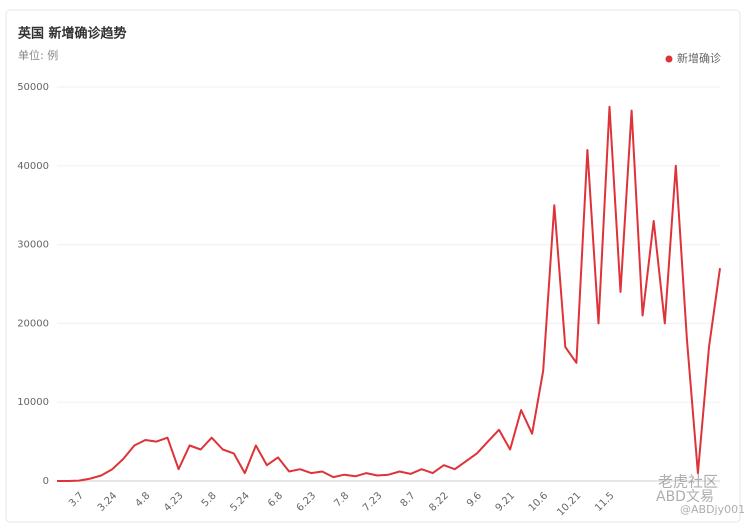 The image size is (748, 528). Describe the element at coordinates (72, 34) in the screenshot. I see `chart-title: 英国 新增确诊趋势` at that location.